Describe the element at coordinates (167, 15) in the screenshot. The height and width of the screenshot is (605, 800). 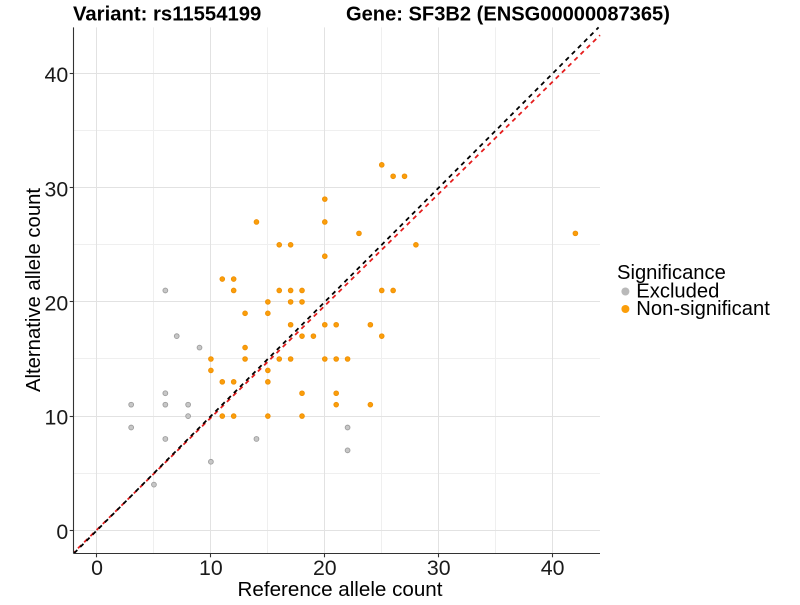
I see `svg-text: Variant: rs11554199` at that location.